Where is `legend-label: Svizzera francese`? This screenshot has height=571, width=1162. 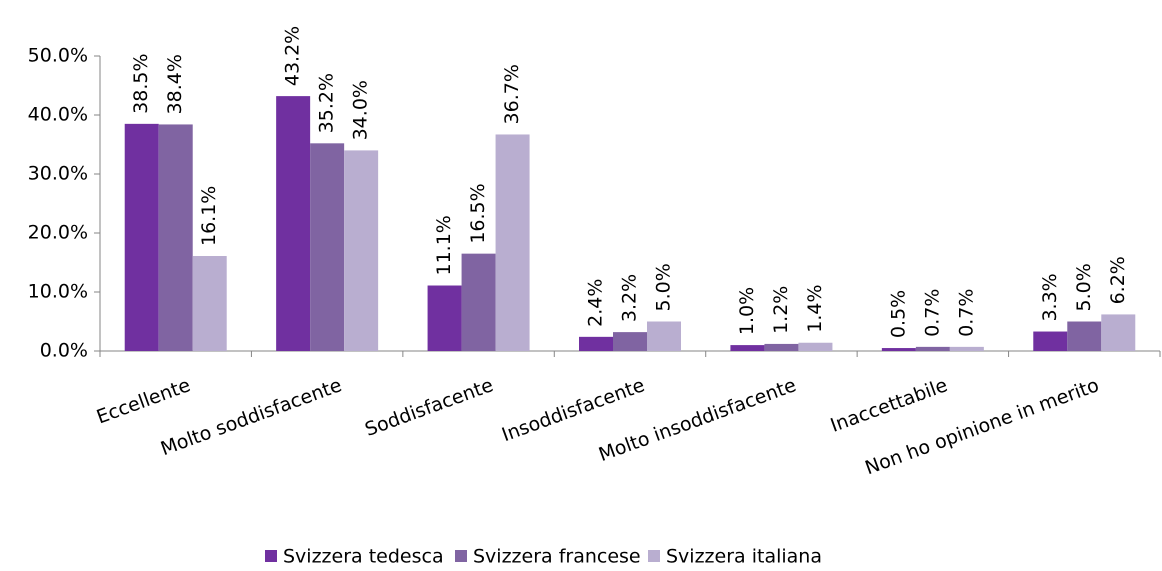 legend-label: Svizzera francese is located at coordinates (557, 557).